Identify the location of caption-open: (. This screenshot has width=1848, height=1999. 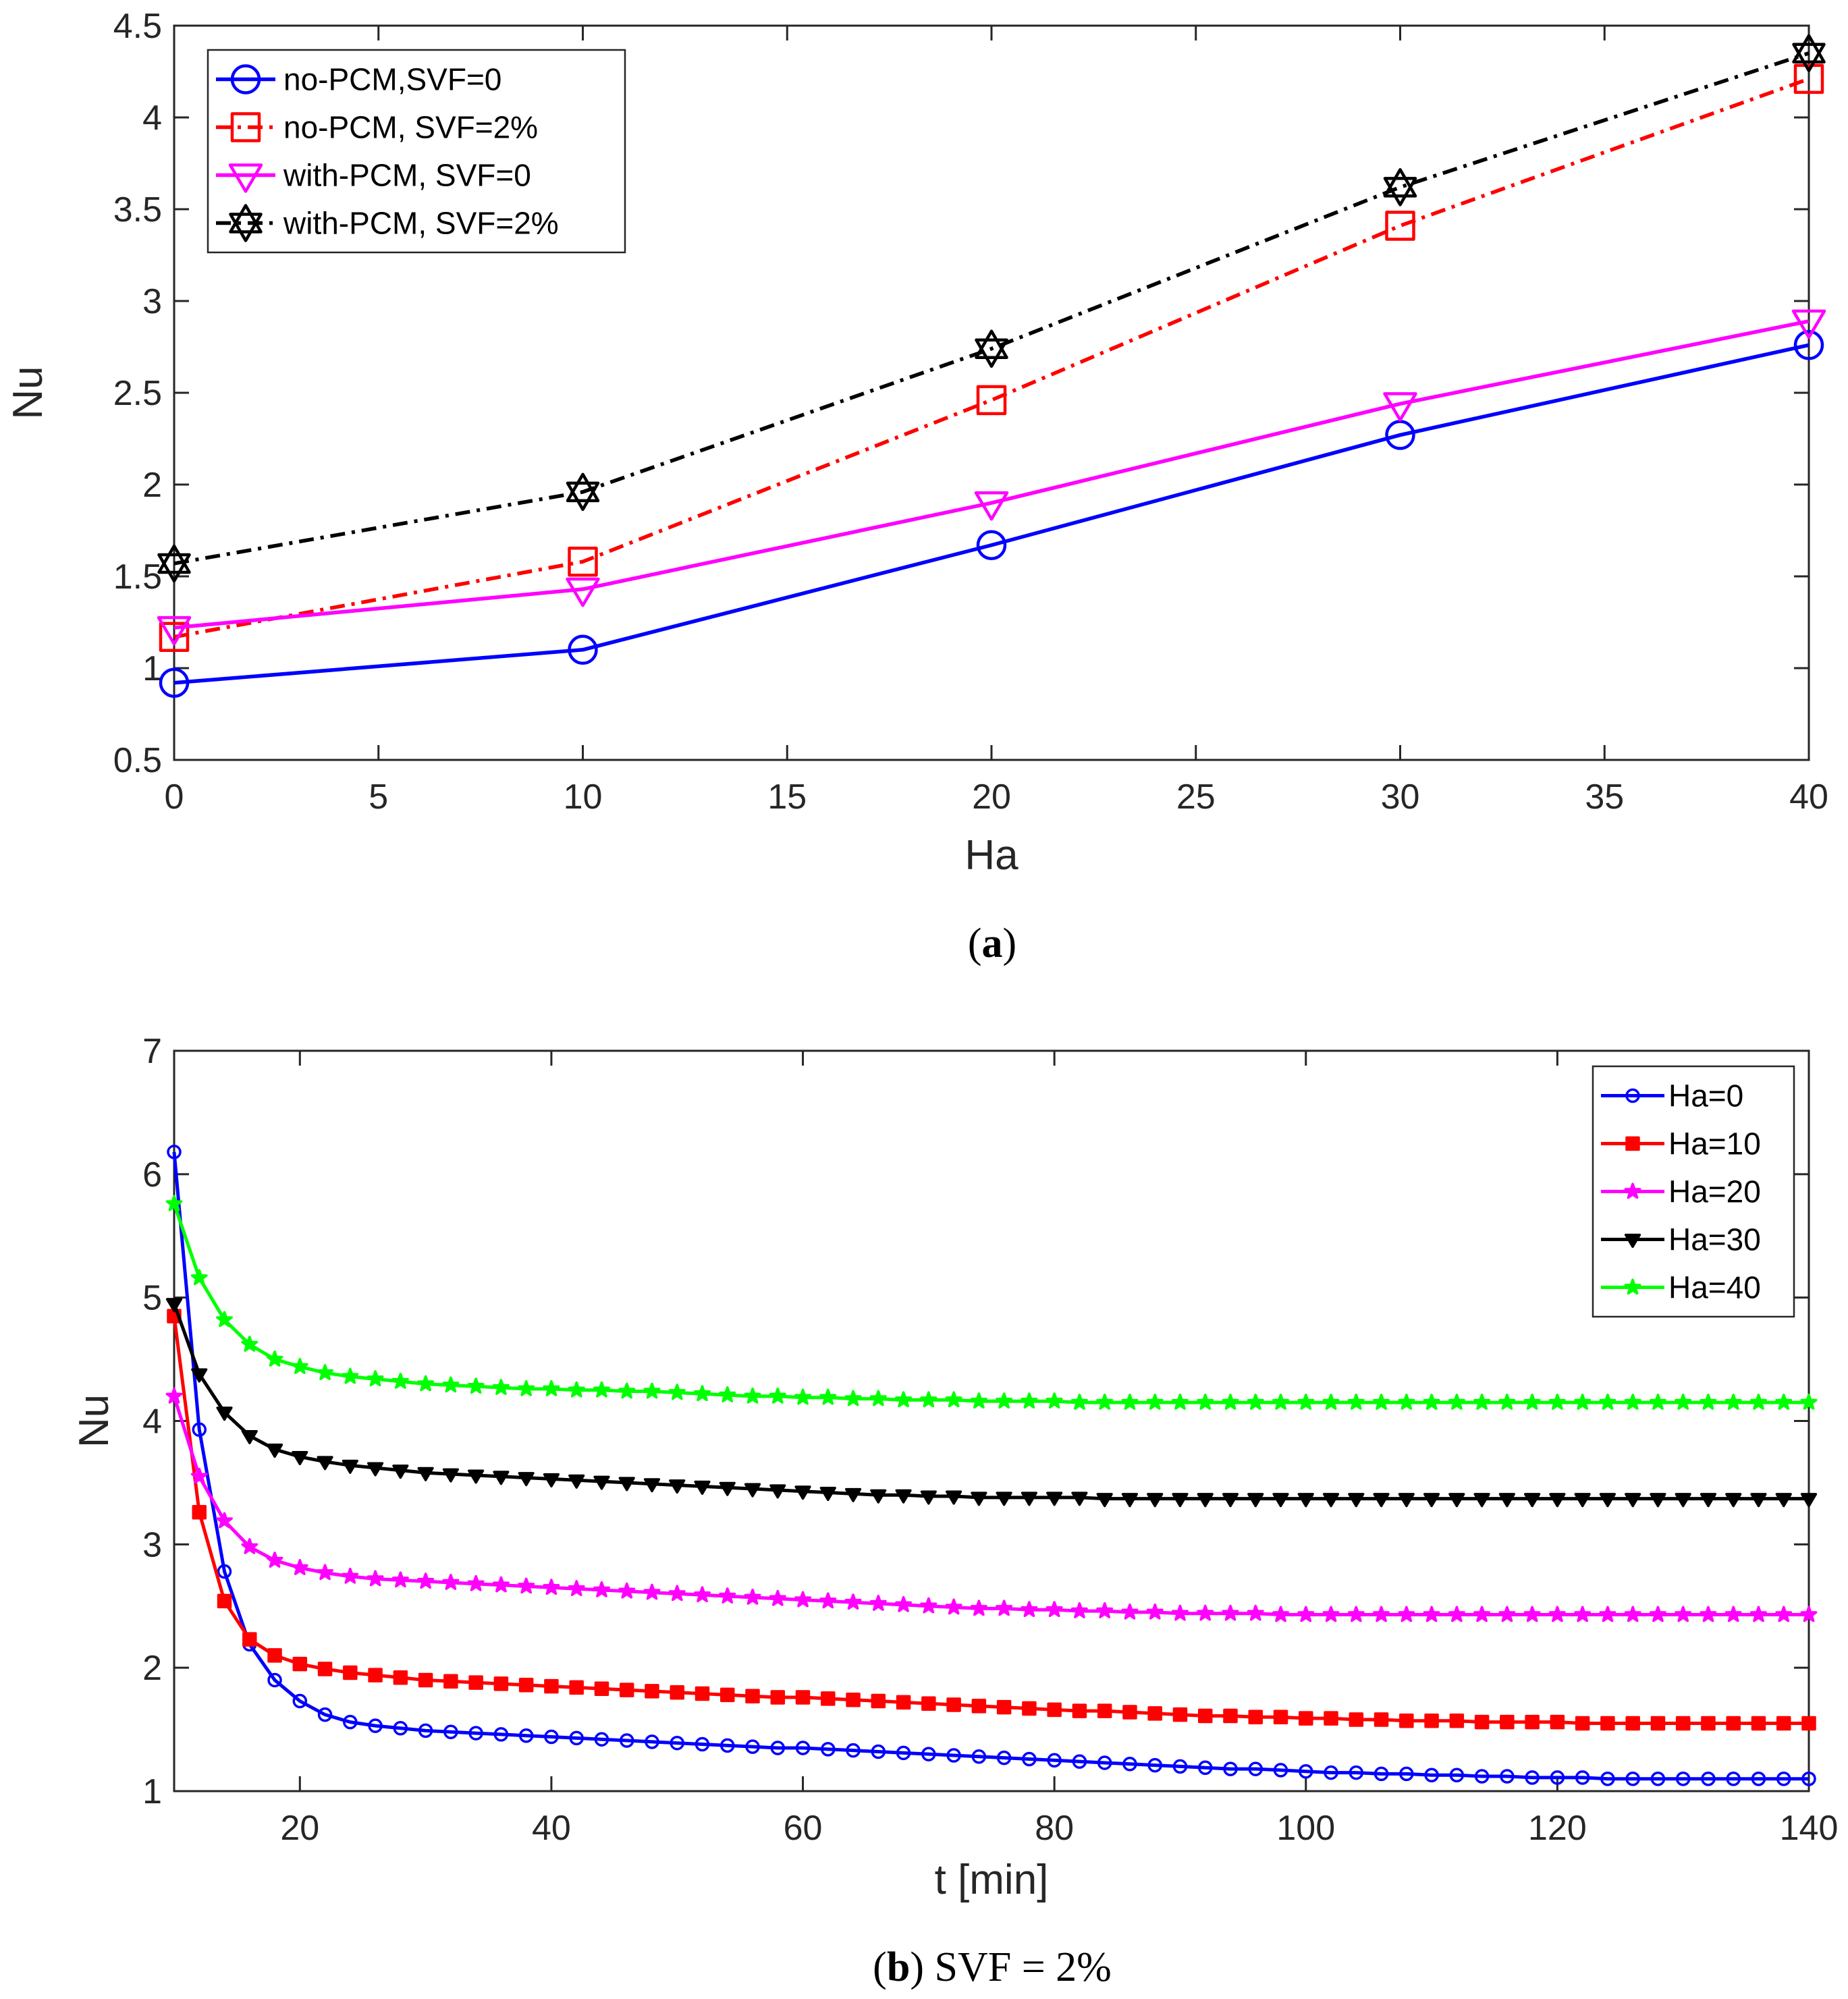
(880, 1967).